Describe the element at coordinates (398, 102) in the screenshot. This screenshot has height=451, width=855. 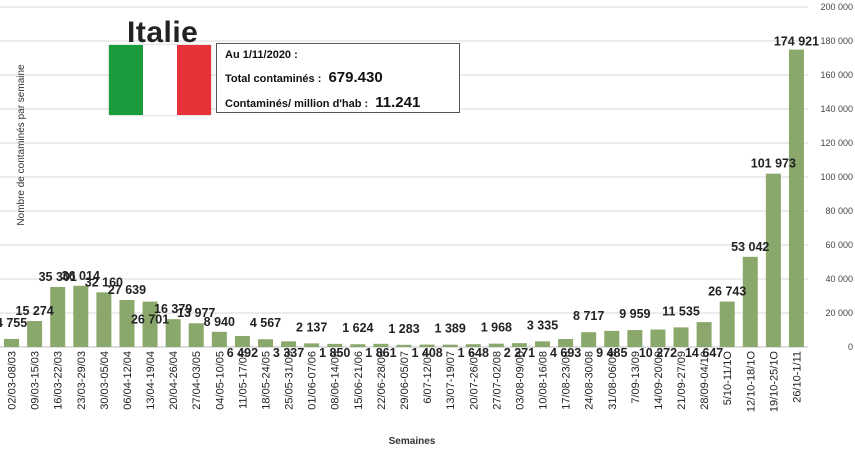
I see `permillion-value: 11.241` at that location.